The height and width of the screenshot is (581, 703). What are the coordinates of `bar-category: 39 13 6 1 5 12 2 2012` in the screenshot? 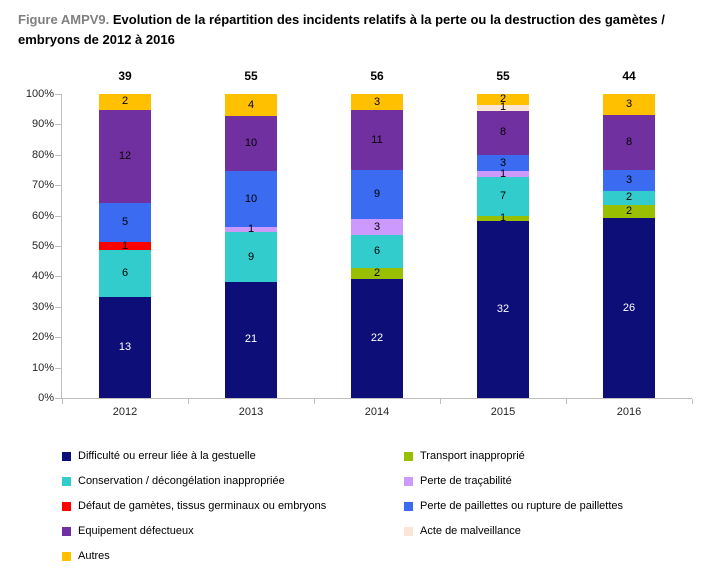 It's located at (125, 243).